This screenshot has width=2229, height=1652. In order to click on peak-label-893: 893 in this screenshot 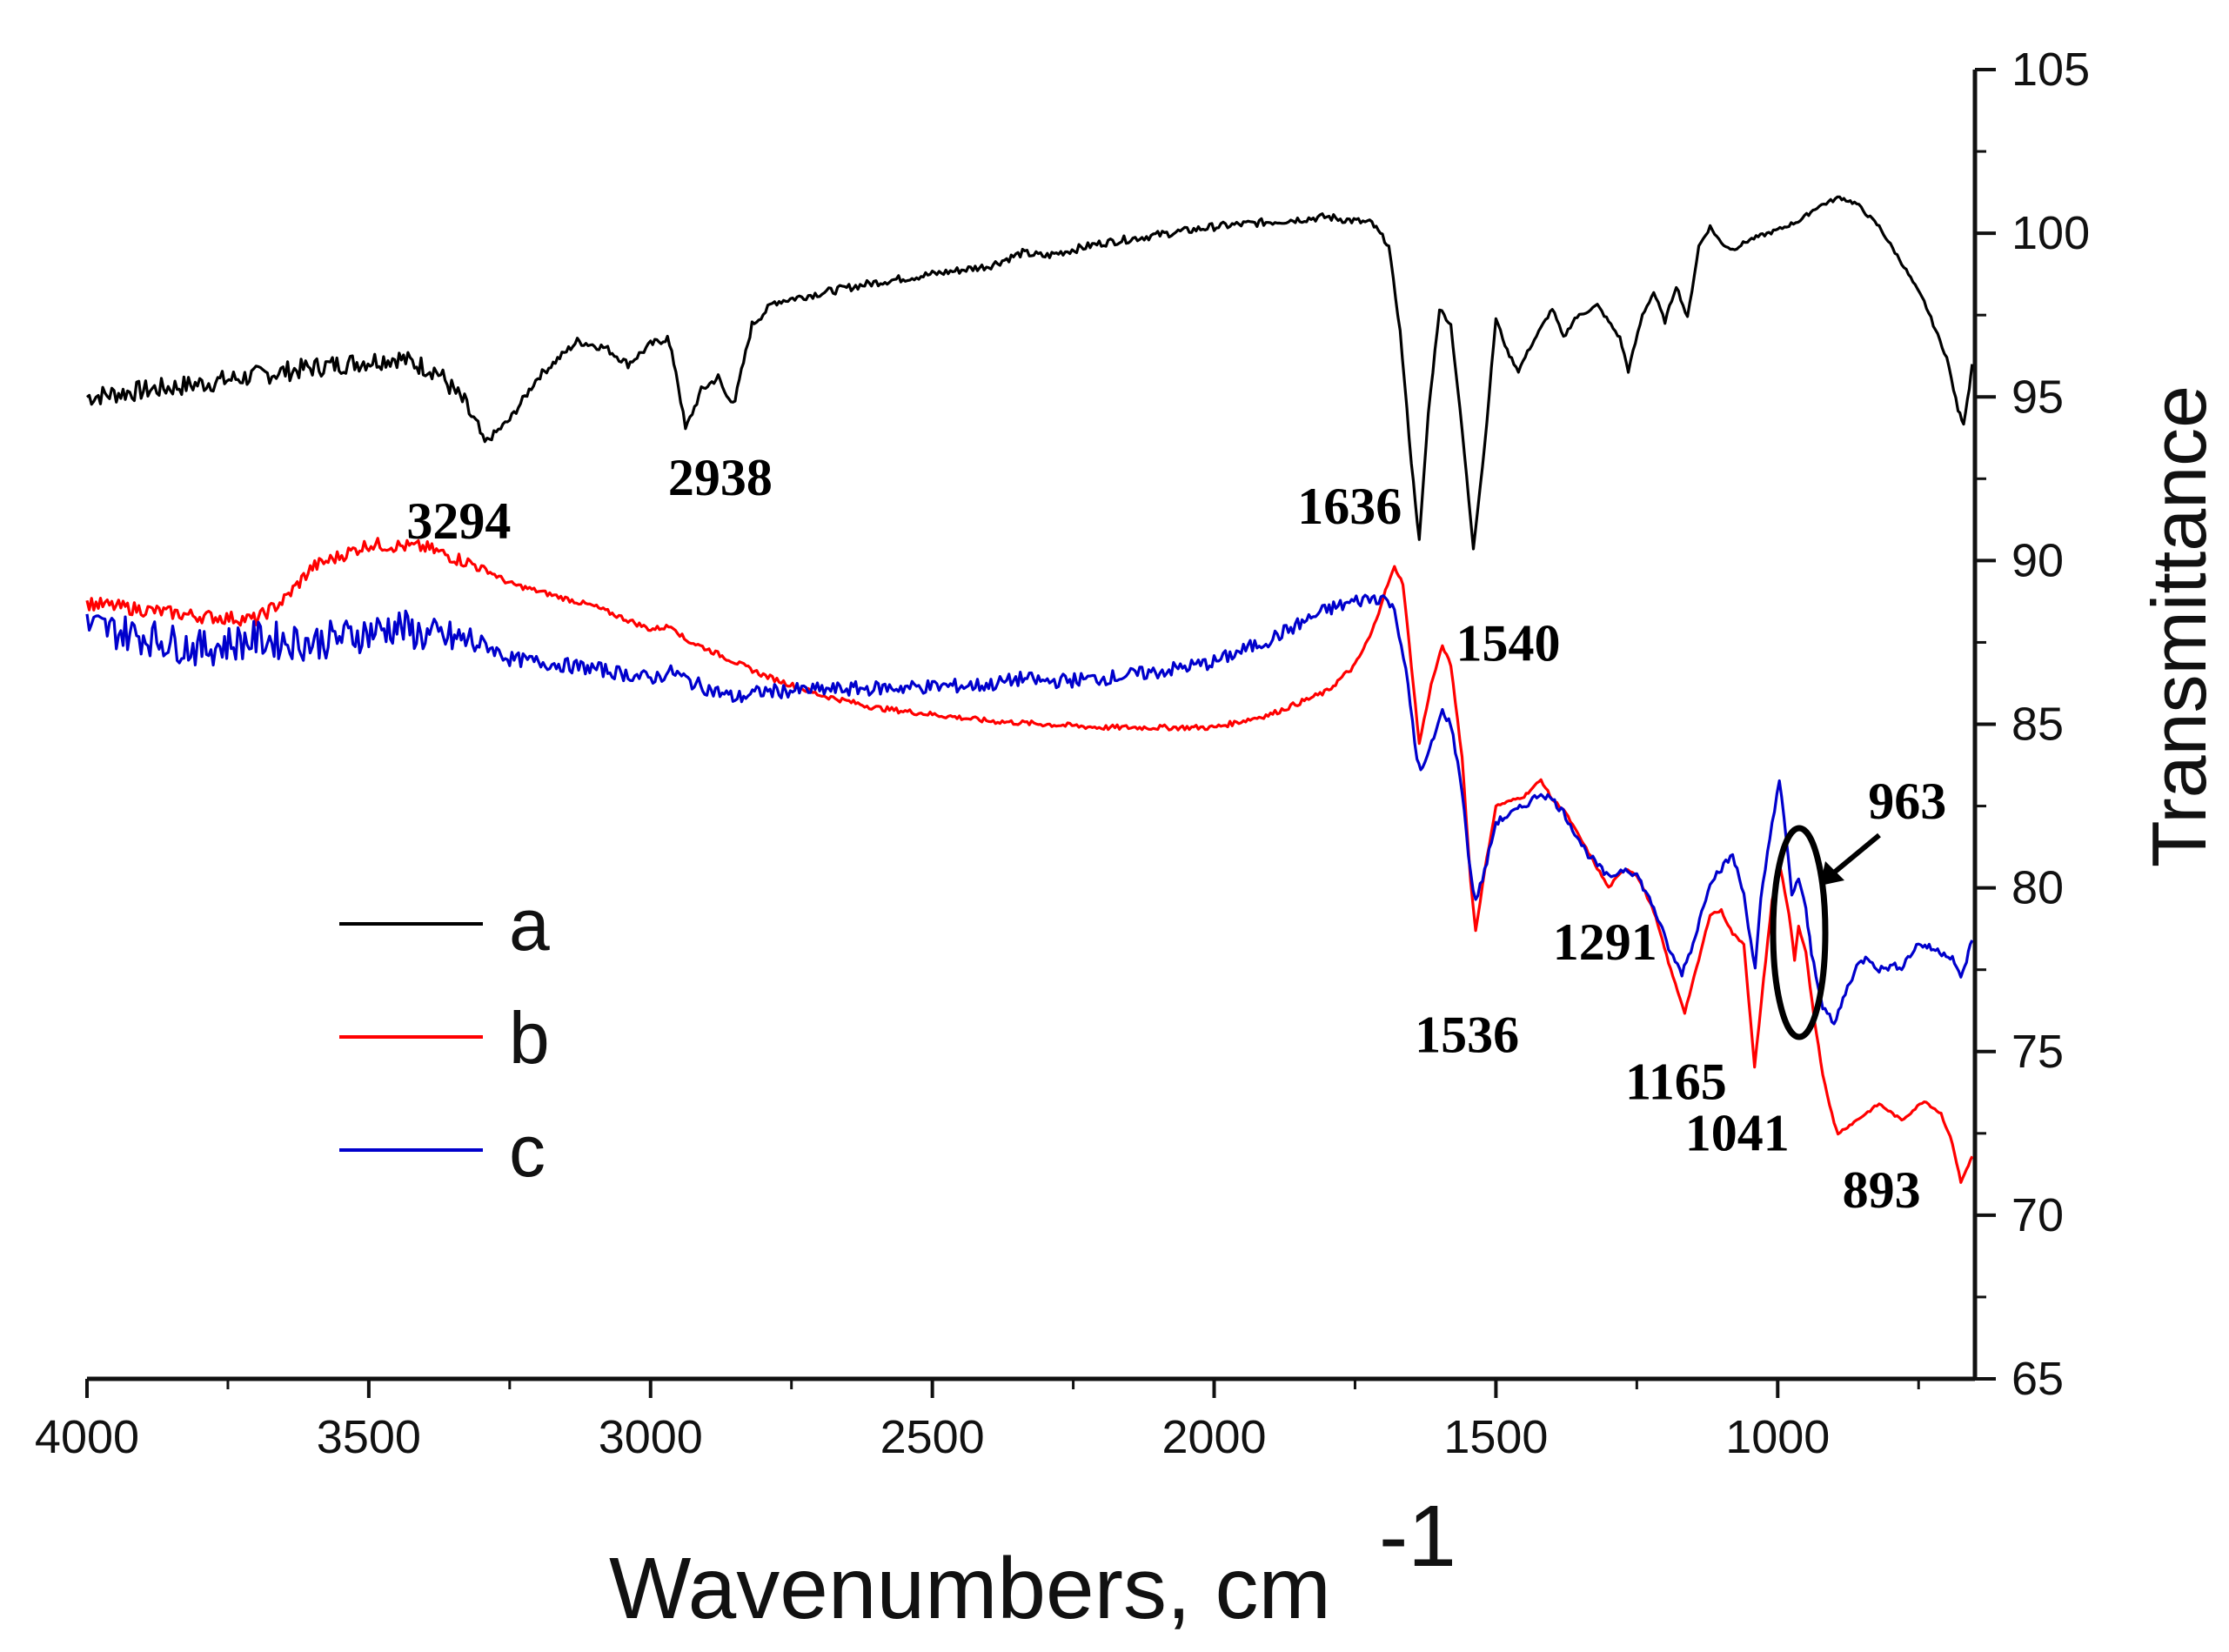, I will do `click(1882, 1190)`.